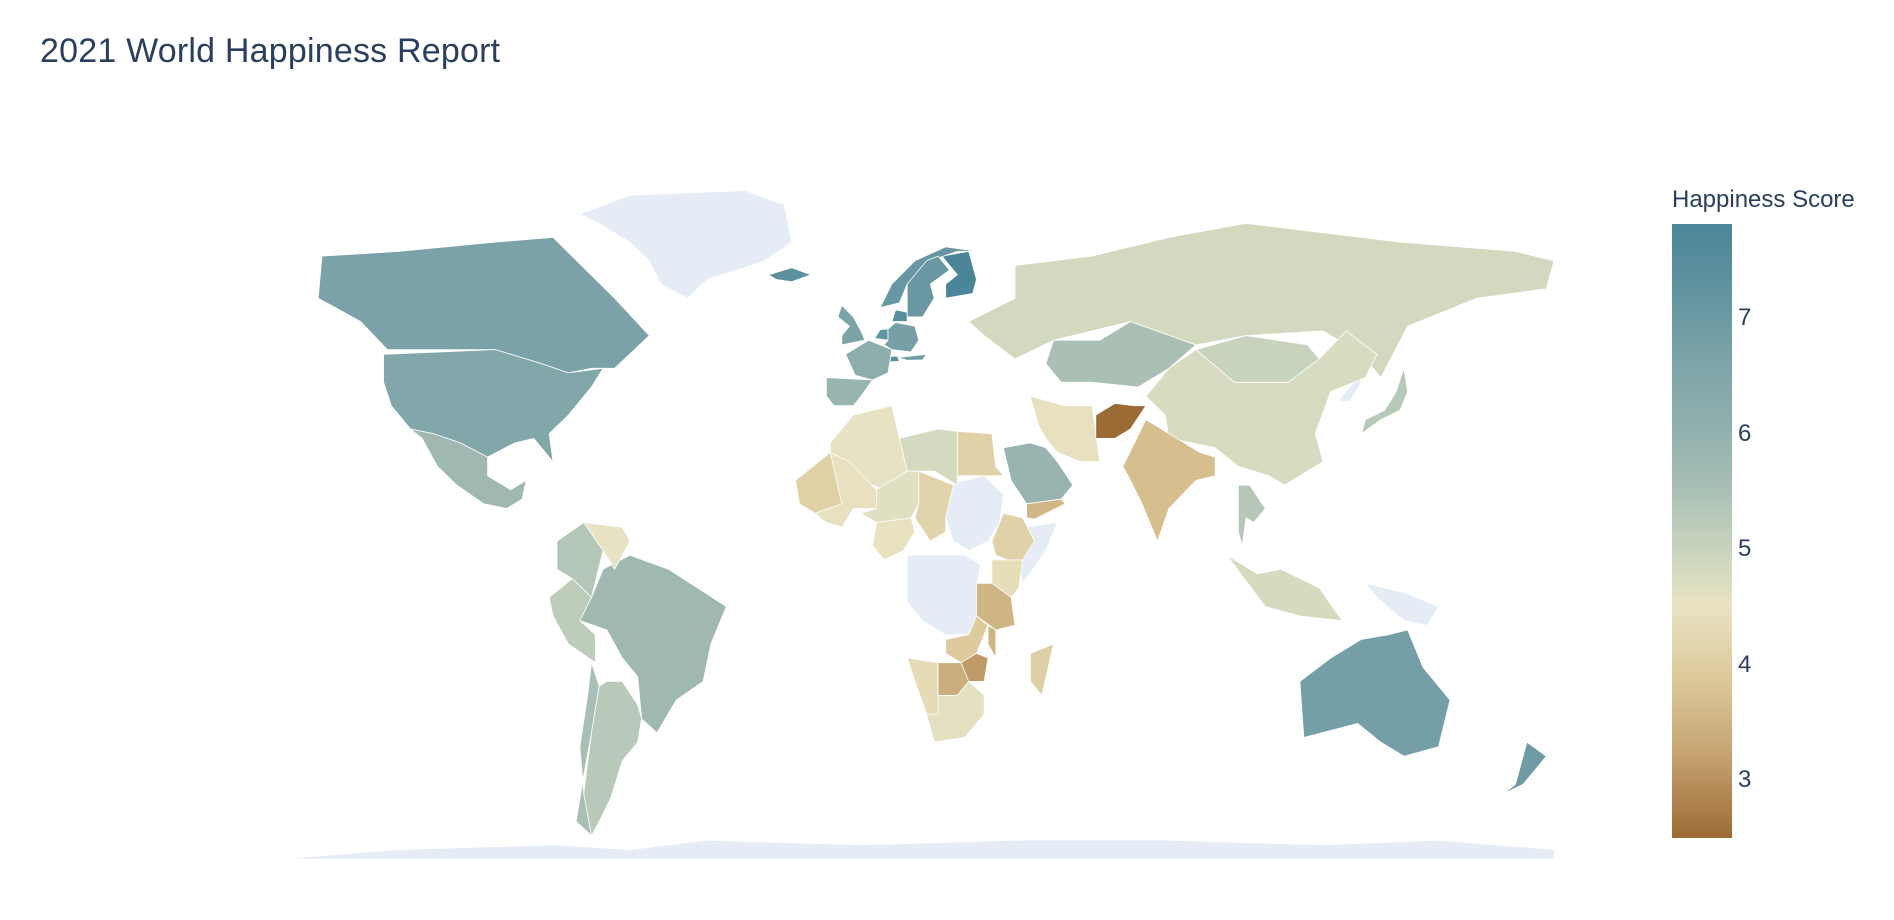 Image resolution: width=1894 pixels, height=920 pixels. What do you see at coordinates (850, 392) in the screenshot?
I see `country-spain: Spain` at bounding box center [850, 392].